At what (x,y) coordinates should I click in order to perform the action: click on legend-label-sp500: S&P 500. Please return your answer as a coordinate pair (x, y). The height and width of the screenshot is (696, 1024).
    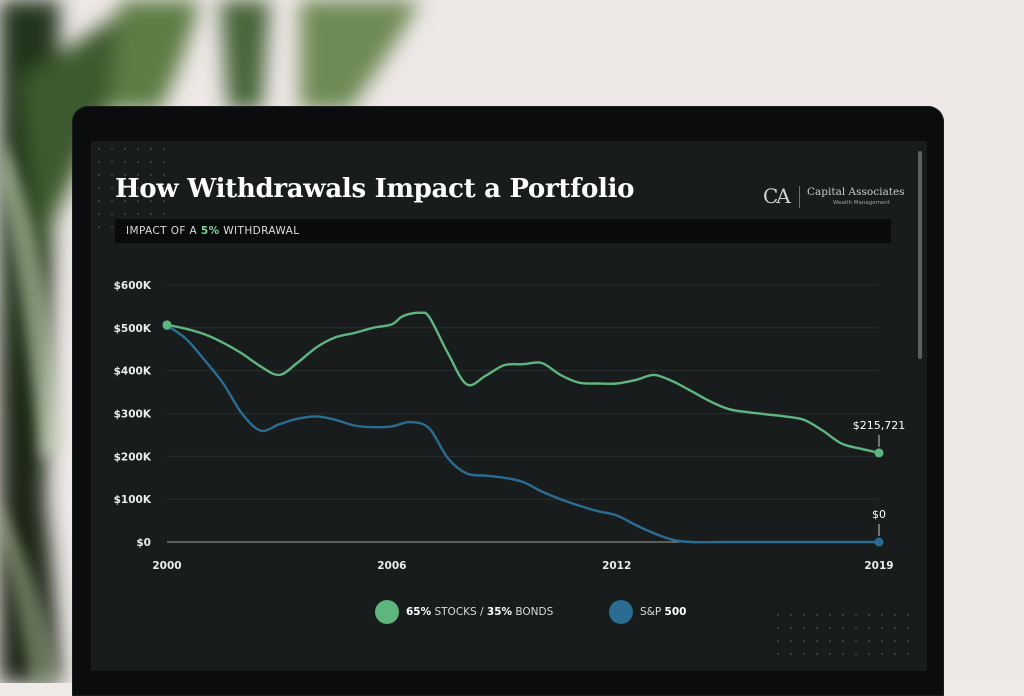
    Looking at the image, I should click on (663, 612).